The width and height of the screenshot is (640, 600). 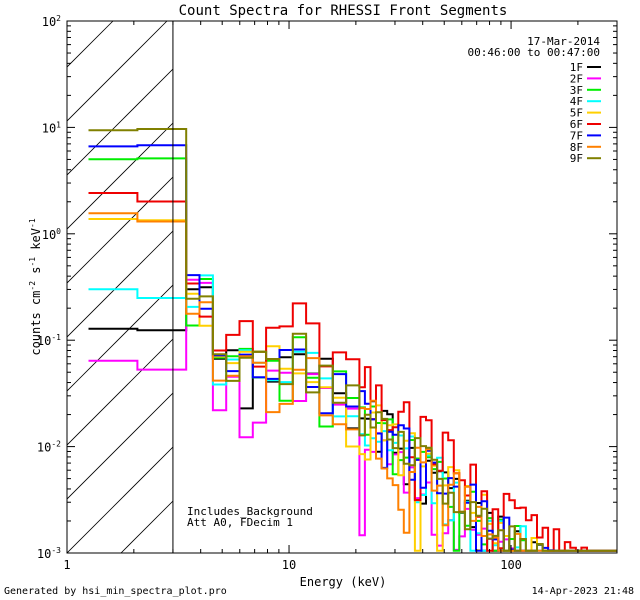 What do you see at coordinates (240, 522) in the screenshot?
I see `annotation-attenuator: Att A0, FDecim 1` at bounding box center [240, 522].